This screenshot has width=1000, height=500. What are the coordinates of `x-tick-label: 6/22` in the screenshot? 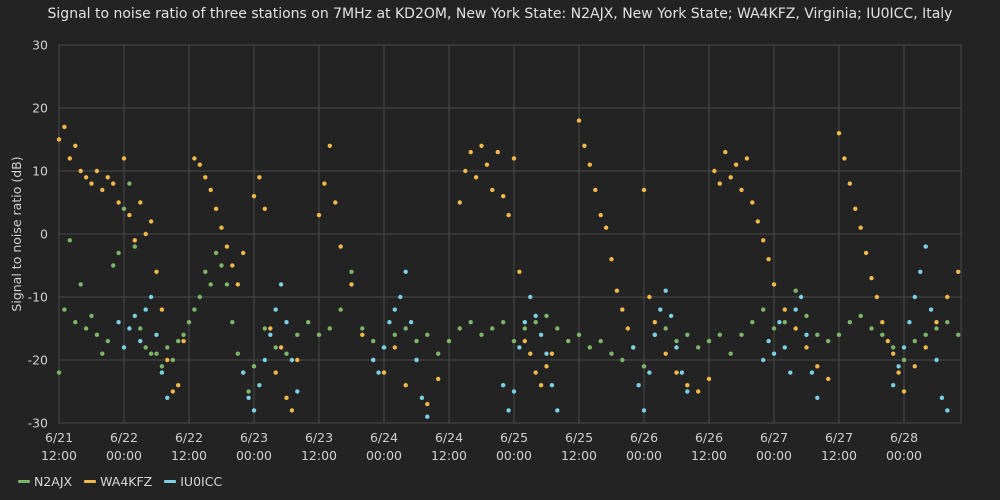 It's located at (124, 437).